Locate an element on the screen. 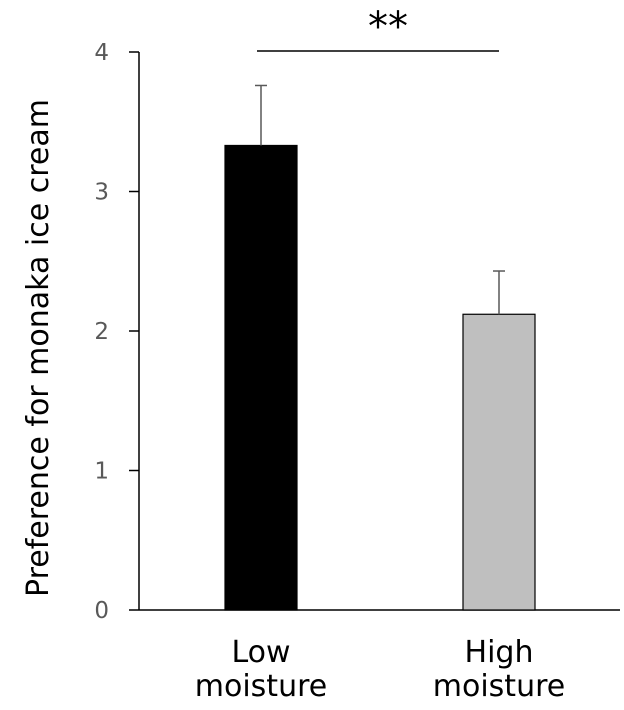 Image resolution: width=624 pixels, height=710 pixels. significance-label: ** is located at coordinates (388, 27).